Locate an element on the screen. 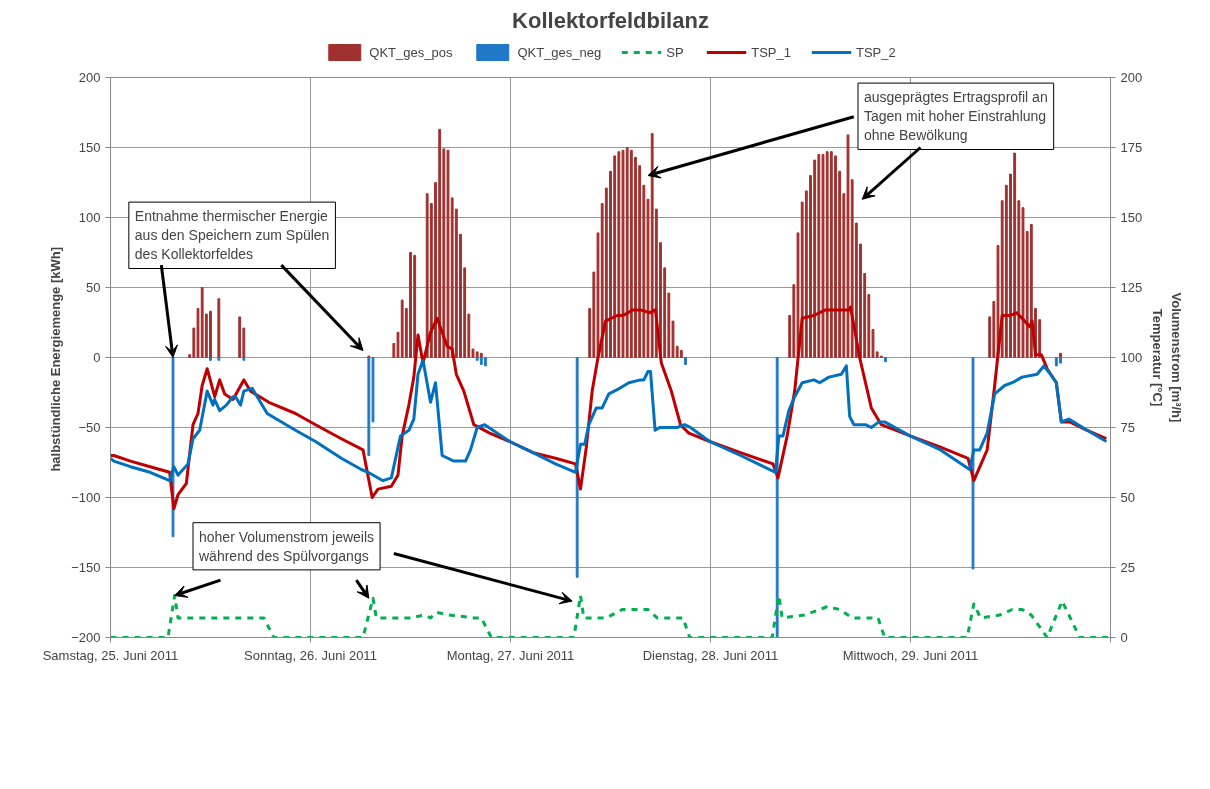 Image resolution: width=1210 pixels, height=789 pixels. y2-tick-label: 50 is located at coordinates (1127, 497).